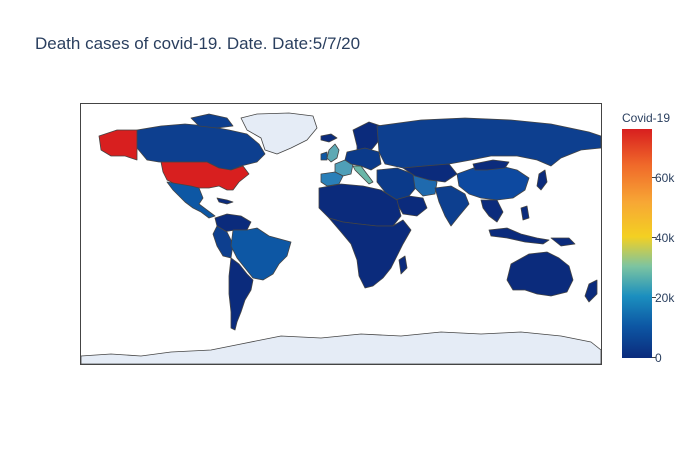 The height and width of the screenshot is (450, 700). Describe the element at coordinates (646, 118) in the screenshot. I see `colorbar-title: Covid-19` at that location.